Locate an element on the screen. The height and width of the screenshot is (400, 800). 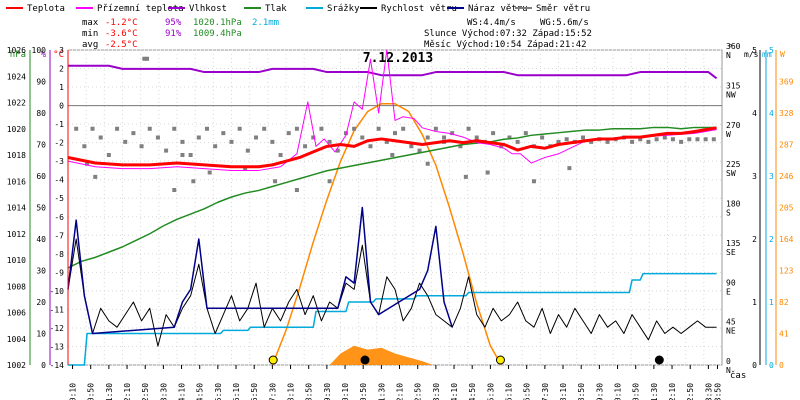
axis-tick-label: 1012 is located at coordinates (16, 234).